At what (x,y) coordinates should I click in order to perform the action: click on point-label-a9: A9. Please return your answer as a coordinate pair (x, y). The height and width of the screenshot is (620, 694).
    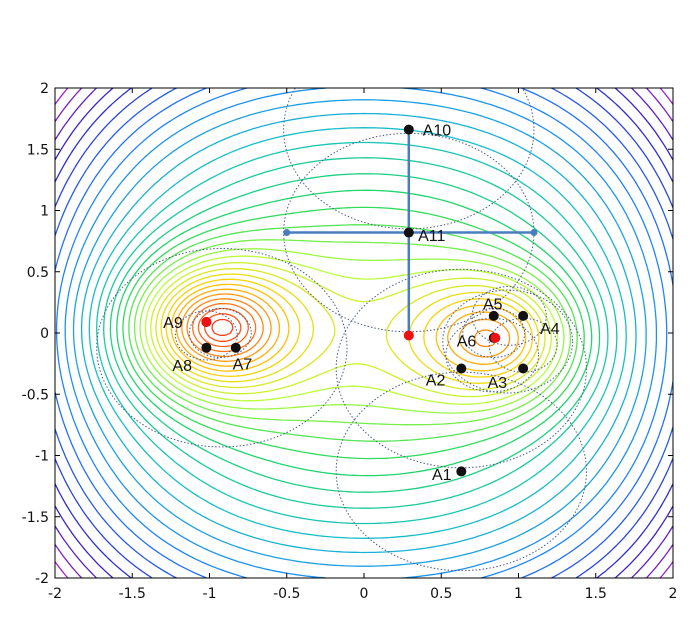
    Looking at the image, I should click on (173, 323).